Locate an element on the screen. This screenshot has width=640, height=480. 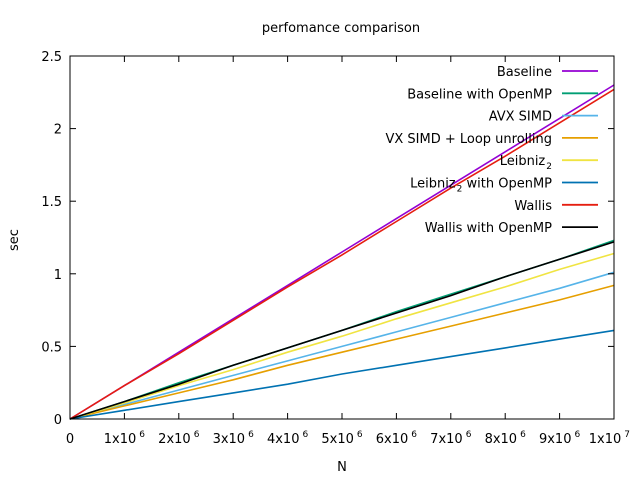
x-tick-label: 8x10 6 is located at coordinates (506, 438).